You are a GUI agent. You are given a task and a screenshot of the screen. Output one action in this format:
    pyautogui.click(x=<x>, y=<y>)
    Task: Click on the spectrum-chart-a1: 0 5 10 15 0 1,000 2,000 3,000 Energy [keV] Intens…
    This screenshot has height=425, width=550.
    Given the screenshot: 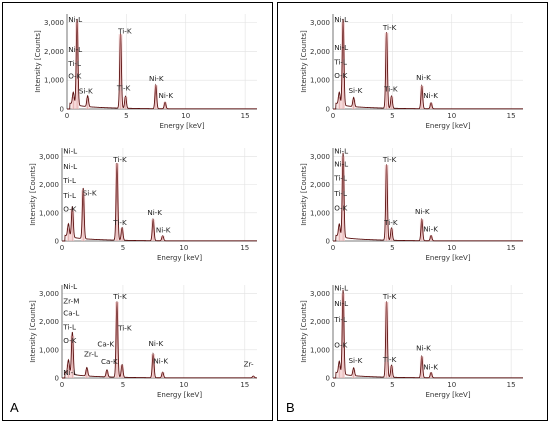 What is the action you would take?
    pyautogui.click(x=145, y=72)
    